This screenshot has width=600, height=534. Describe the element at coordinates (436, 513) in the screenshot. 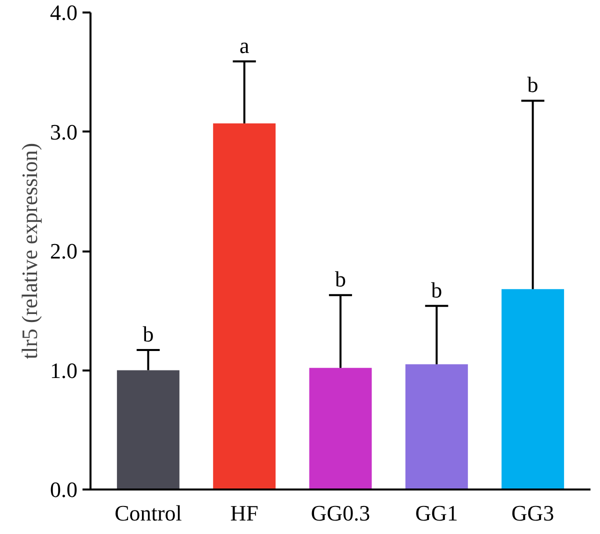

I see `x-tick-label: GG1` at that location.